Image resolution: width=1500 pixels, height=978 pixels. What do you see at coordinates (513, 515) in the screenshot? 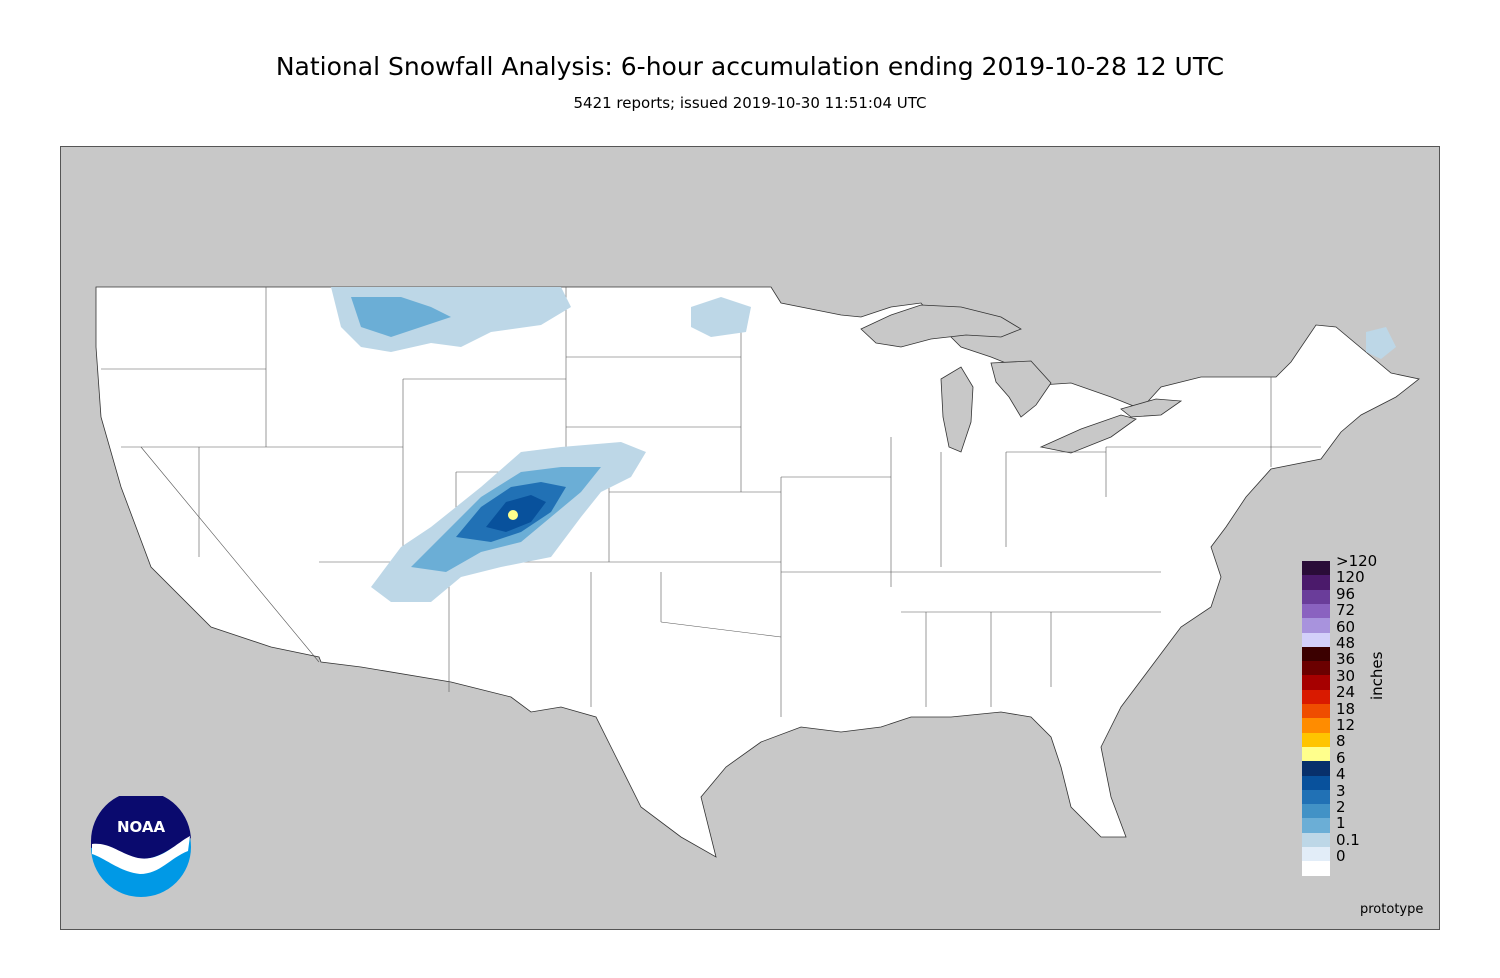
I see `snow-max-yellow` at bounding box center [513, 515].